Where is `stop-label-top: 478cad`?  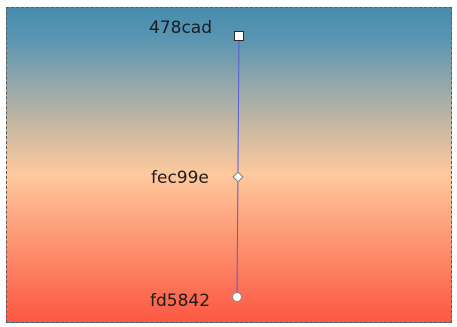
stop-label-top: 478cad is located at coordinates (181, 28).